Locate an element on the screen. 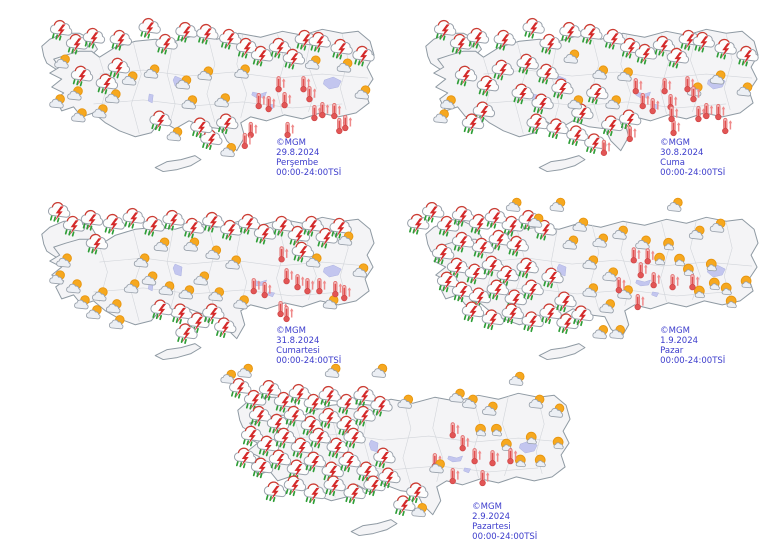  map-caption: ©MGM 30.8.2024 Cuma 00:00-24:00TSİ is located at coordinates (692, 158).